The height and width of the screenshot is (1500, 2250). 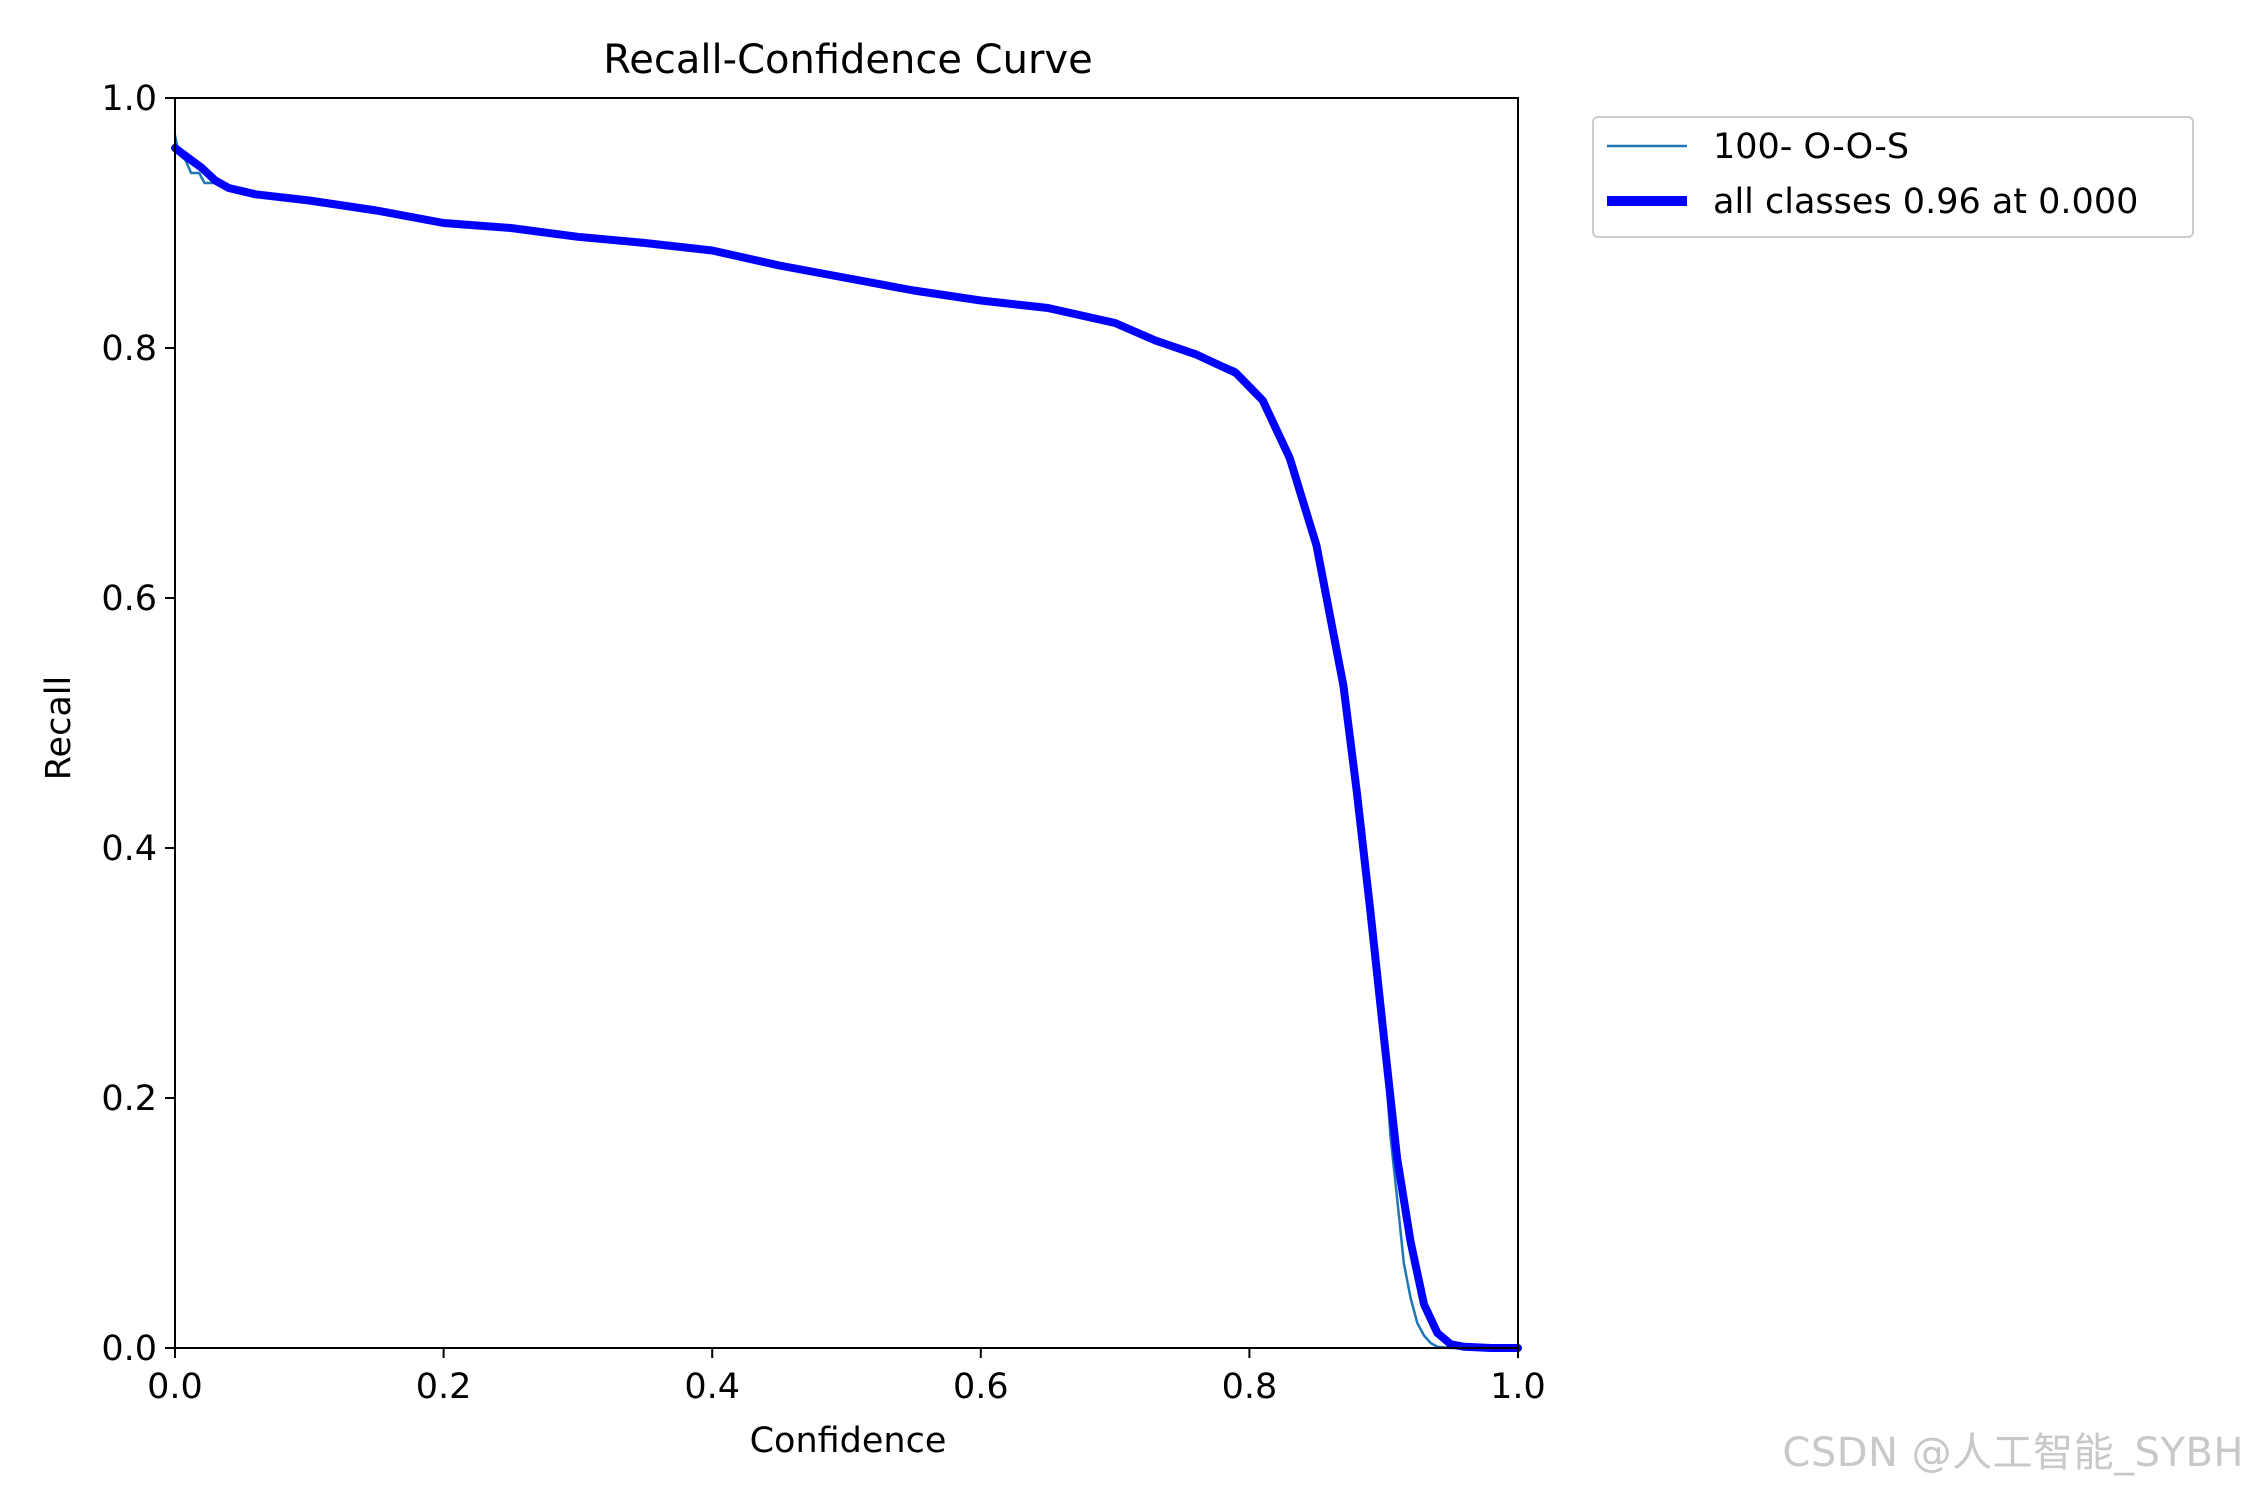 What do you see at coordinates (129, 849) in the screenshot?
I see `y-tick-label: 0.4` at bounding box center [129, 849].